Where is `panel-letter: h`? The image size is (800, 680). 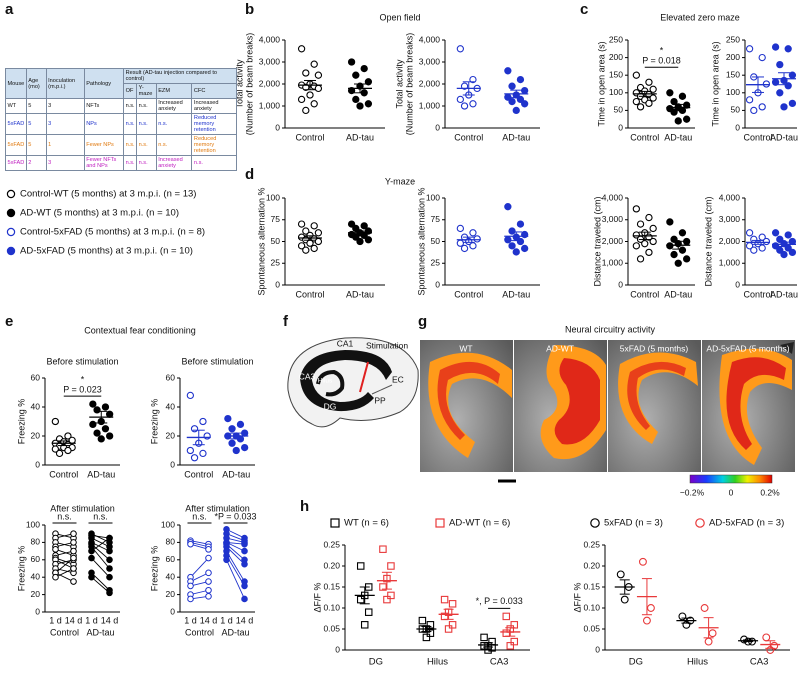 panel-letter: h is located at coordinates (304, 506).